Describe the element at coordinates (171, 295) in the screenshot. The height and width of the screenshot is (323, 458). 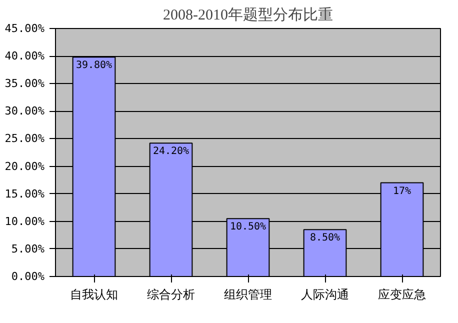
I see `x-tick-label: 综合分析` at that location.